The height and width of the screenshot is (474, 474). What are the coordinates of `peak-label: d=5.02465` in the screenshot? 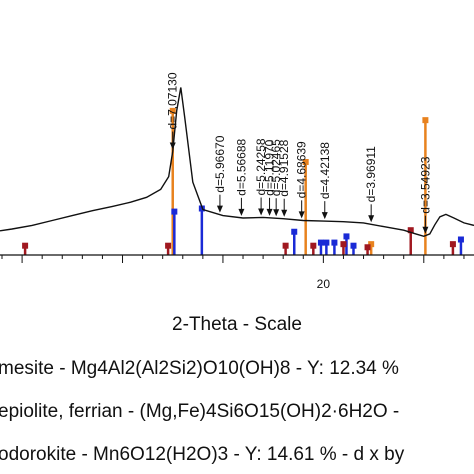 It's located at (276, 167).